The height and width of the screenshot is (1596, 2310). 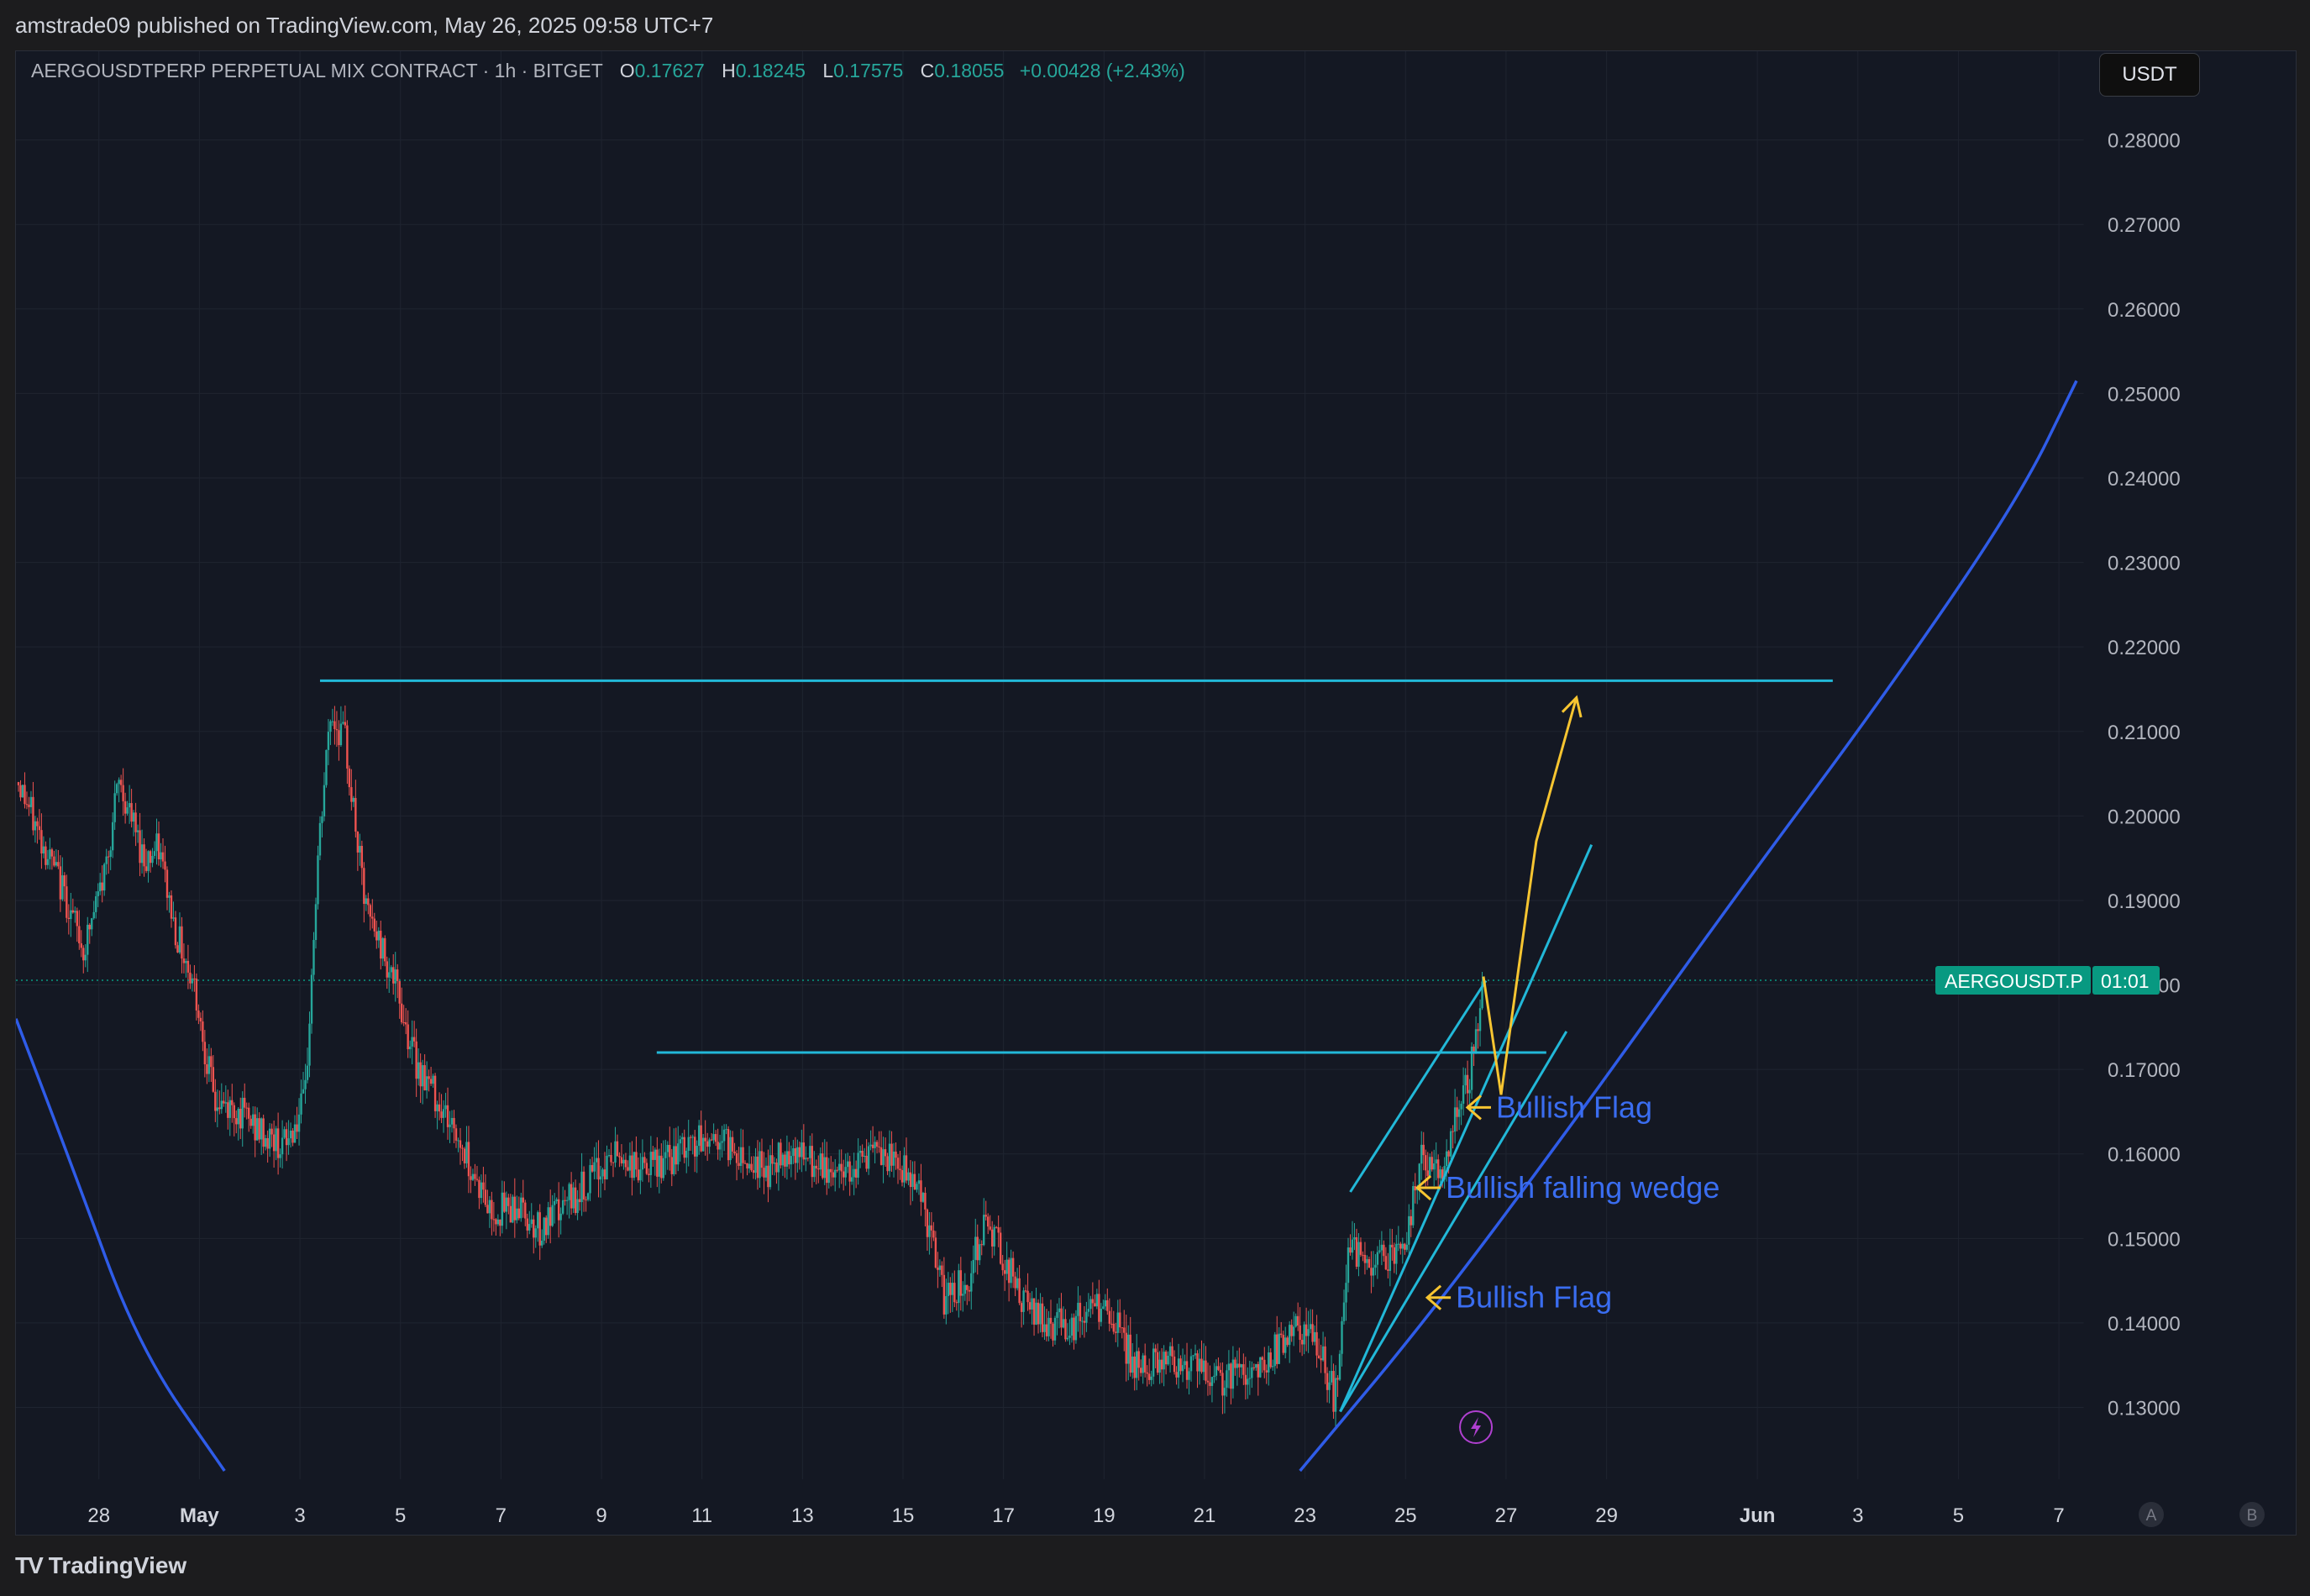 I want to click on time-tick-label: 9, so click(x=601, y=1515).